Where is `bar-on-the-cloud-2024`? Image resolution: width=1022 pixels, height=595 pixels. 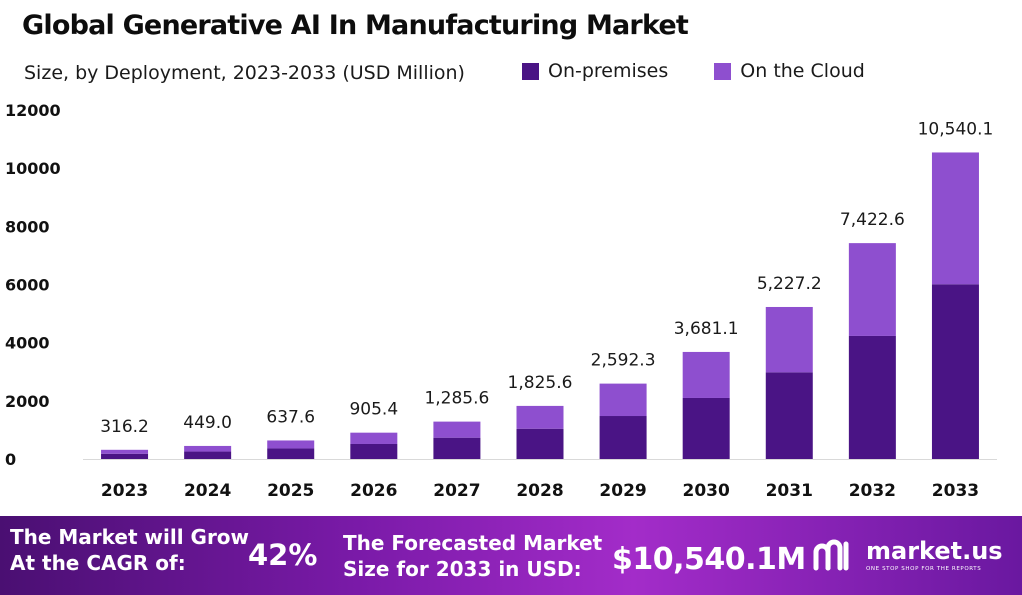
bar-on-the-cloud-2024 is located at coordinates (208, 448).